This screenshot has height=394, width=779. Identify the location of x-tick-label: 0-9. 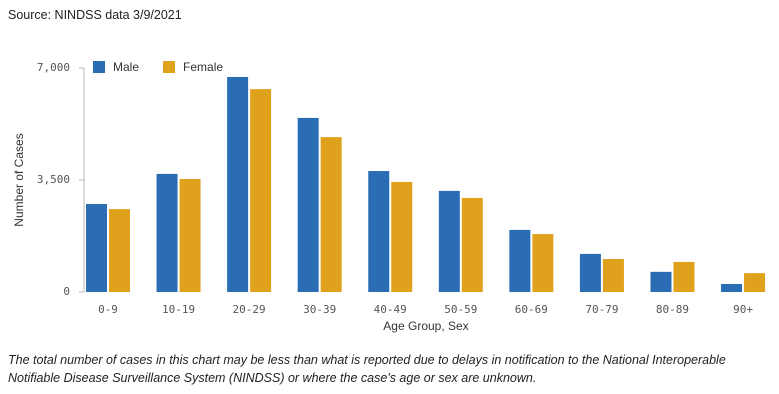
(108, 309).